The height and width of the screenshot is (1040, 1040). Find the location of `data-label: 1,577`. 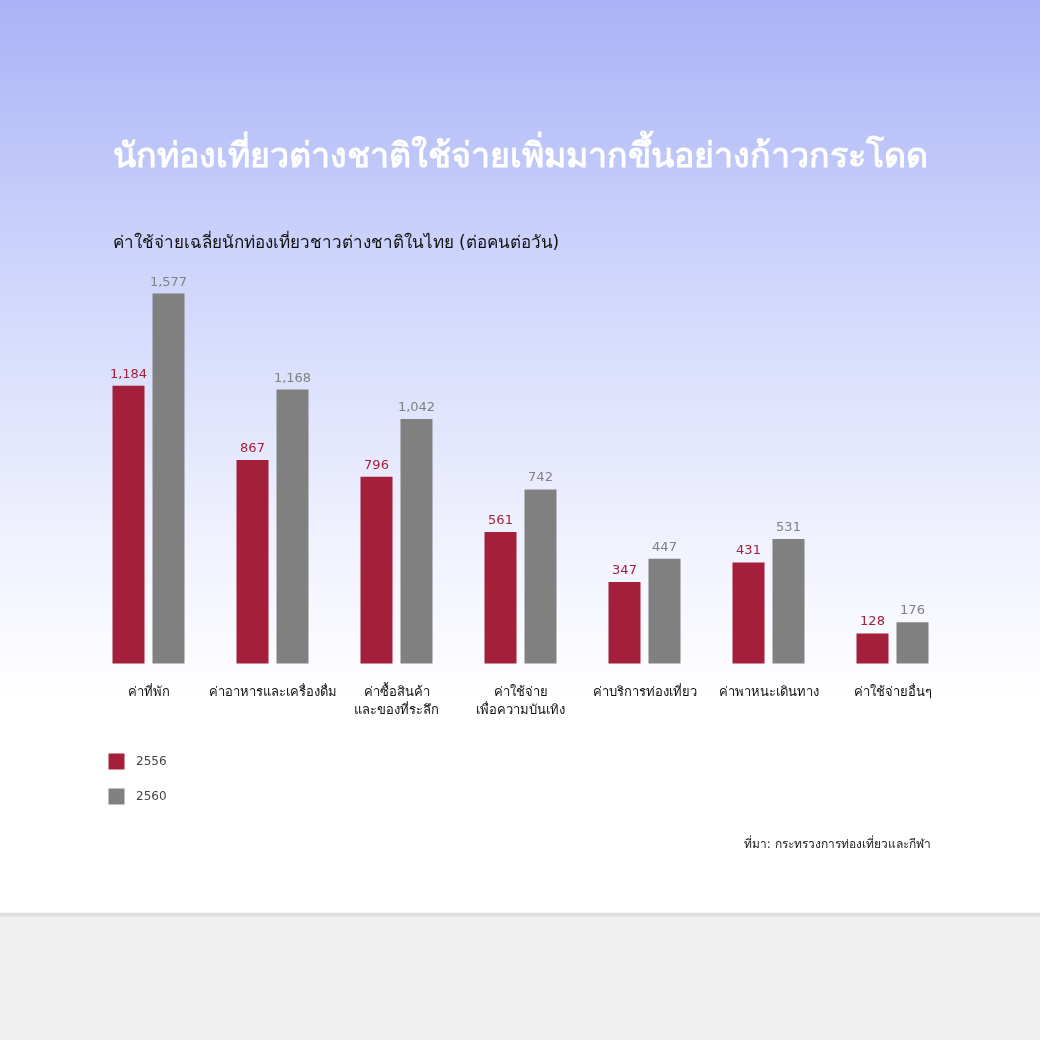

data-label: 1,577 is located at coordinates (168, 281).